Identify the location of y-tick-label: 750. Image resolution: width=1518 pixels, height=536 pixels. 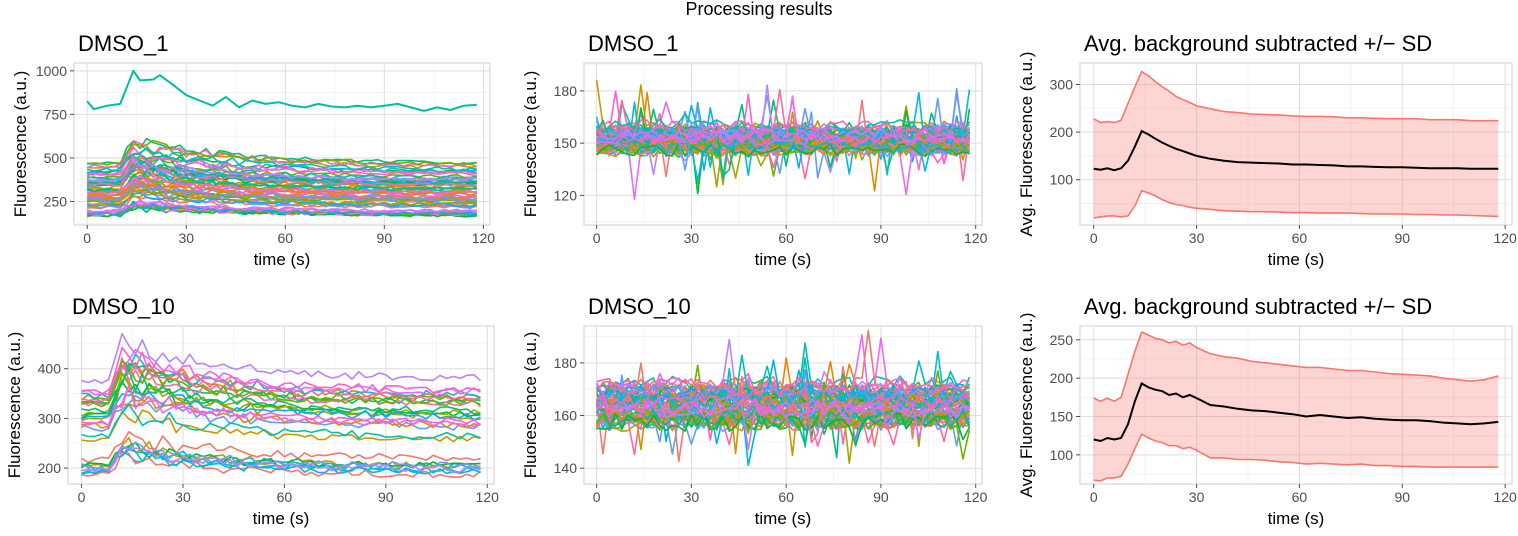
(56, 114).